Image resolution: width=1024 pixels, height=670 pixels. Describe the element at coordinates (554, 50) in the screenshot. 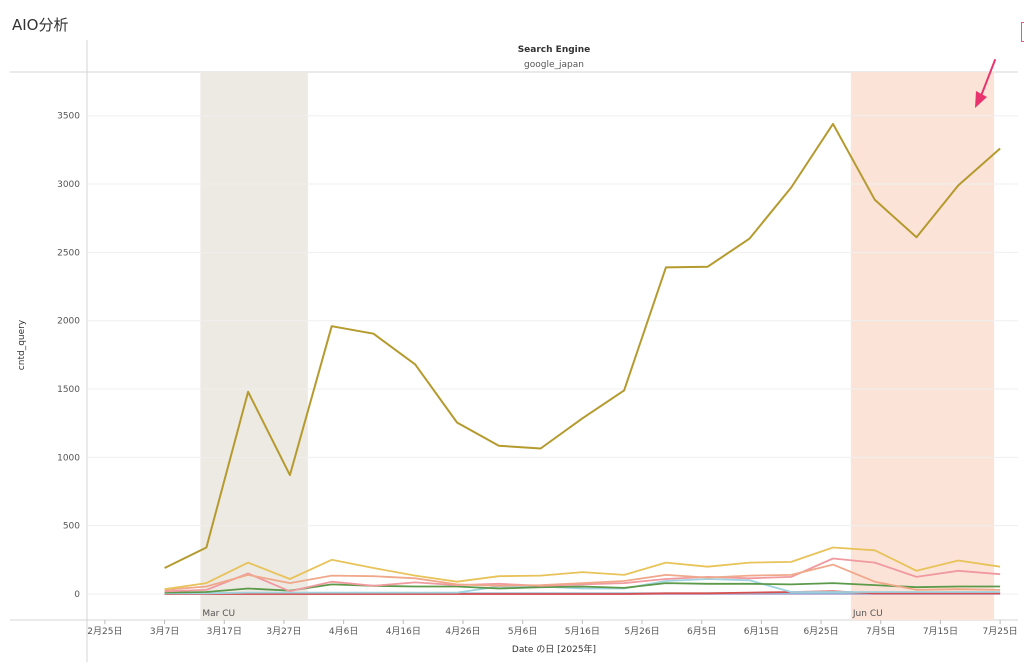

I see `header-label: Search Engine` at that location.